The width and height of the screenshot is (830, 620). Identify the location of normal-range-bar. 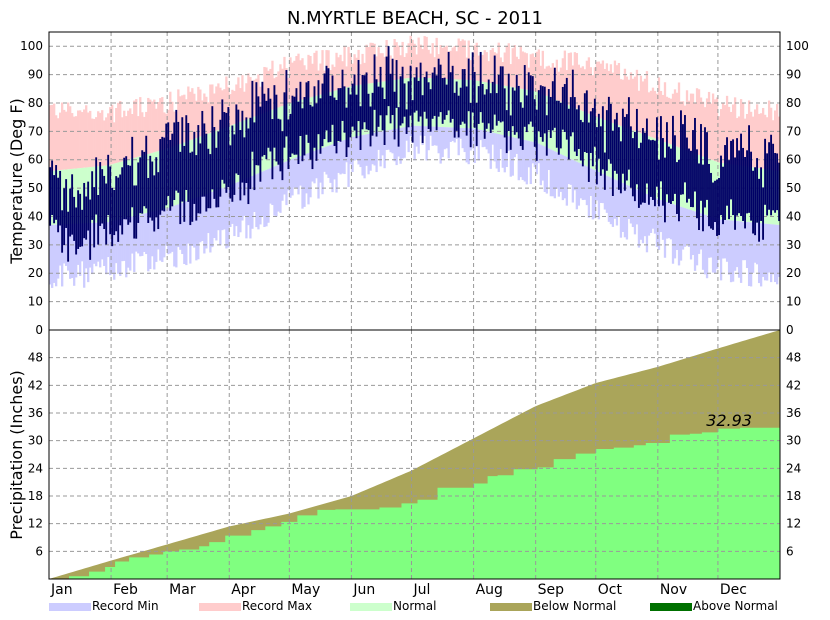
(68, 197).